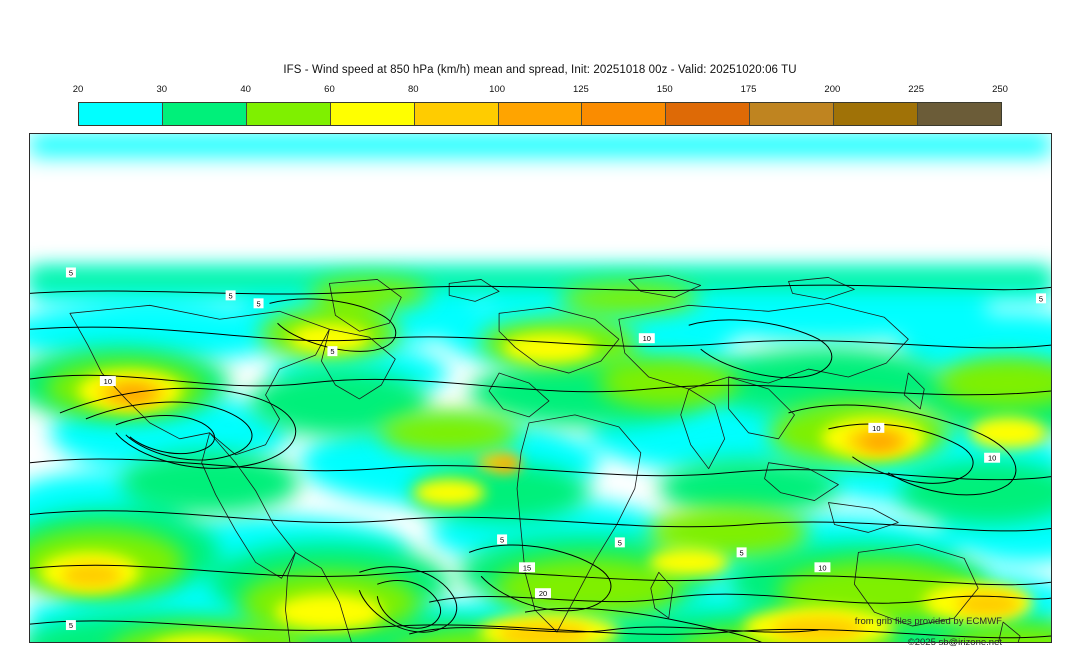 This screenshot has width=1080, height=658. Describe the element at coordinates (78, 89) in the screenshot. I see `colorbar-tick-label: 20` at that location.